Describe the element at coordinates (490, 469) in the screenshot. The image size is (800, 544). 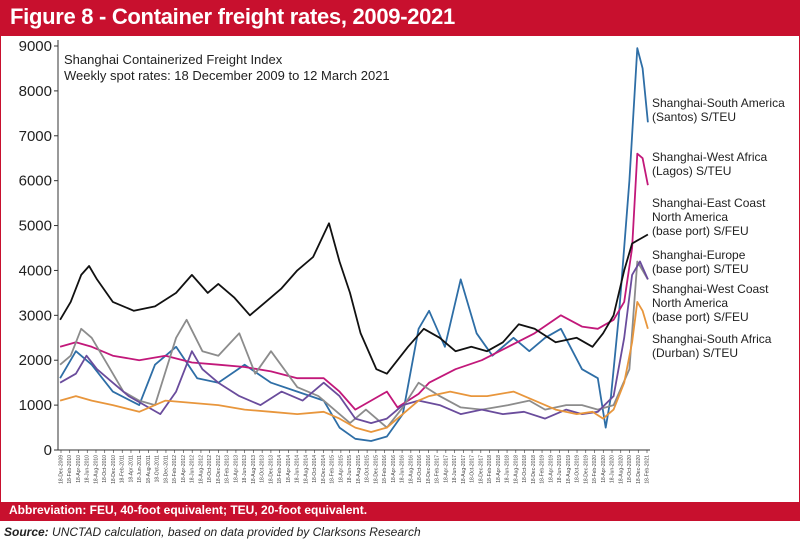
I see `x-tick-label: 18-Feb-2018` at that location.